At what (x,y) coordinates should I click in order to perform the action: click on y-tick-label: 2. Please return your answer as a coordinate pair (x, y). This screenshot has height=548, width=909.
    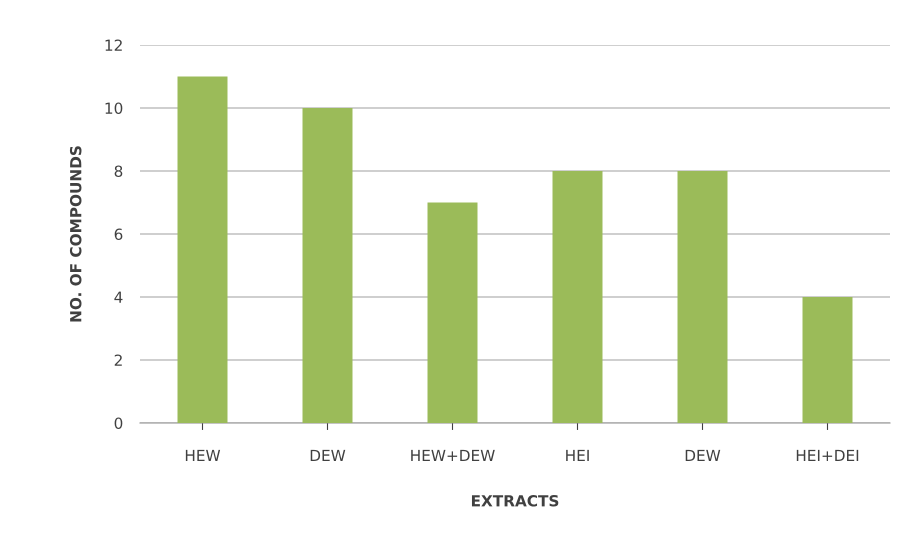
    Looking at the image, I should click on (118, 360).